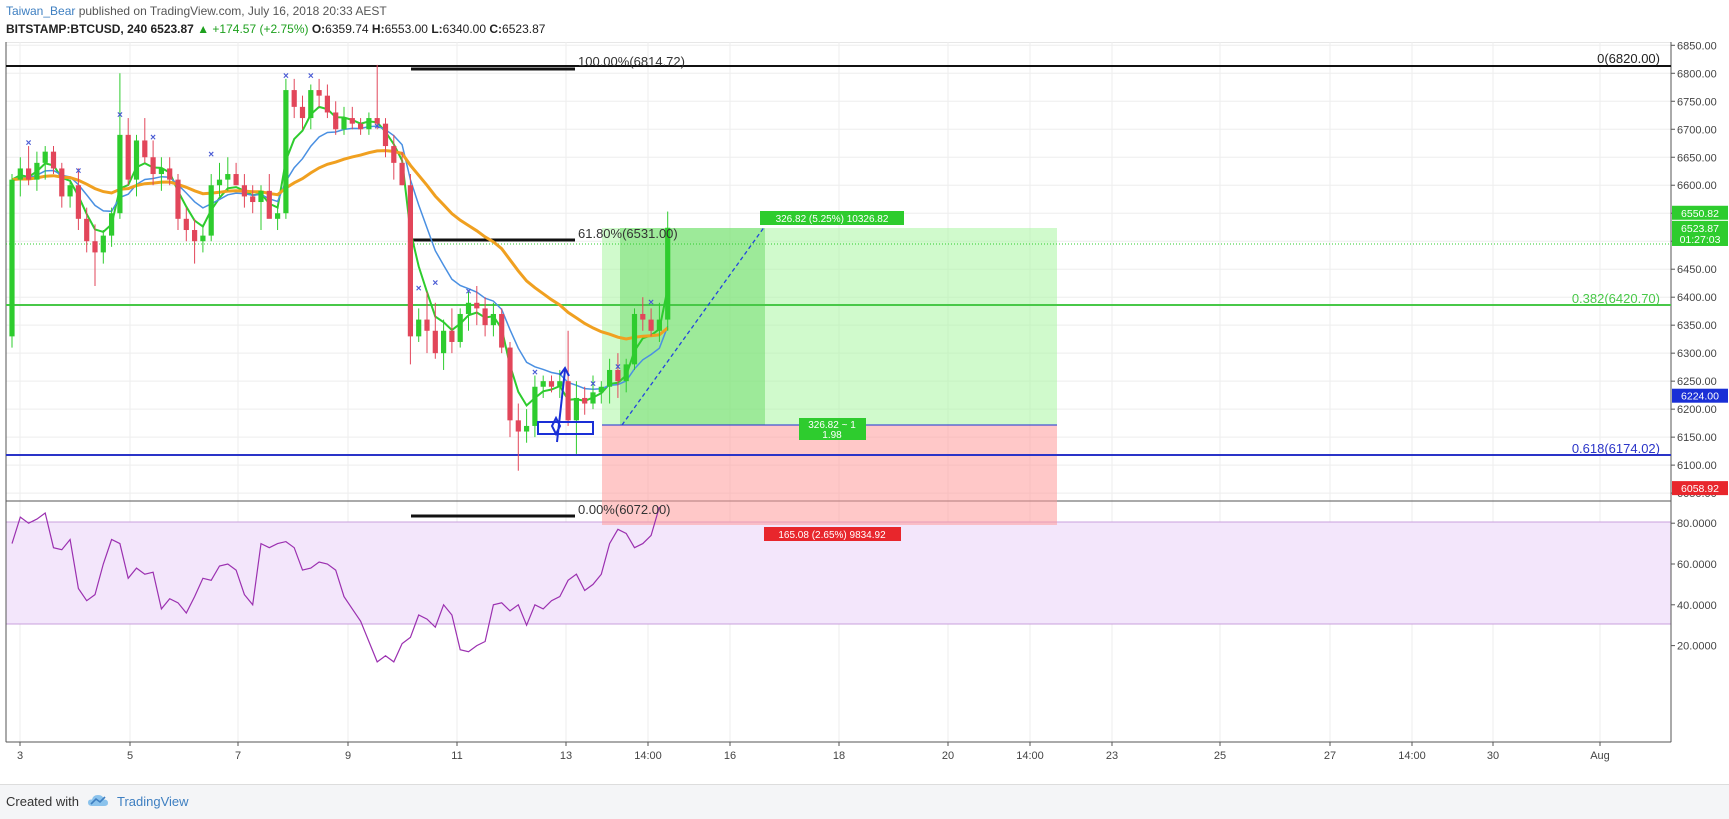 The width and height of the screenshot is (1729, 819). What do you see at coordinates (130, 756) in the screenshot?
I see `time-tick-label: 5` at bounding box center [130, 756].